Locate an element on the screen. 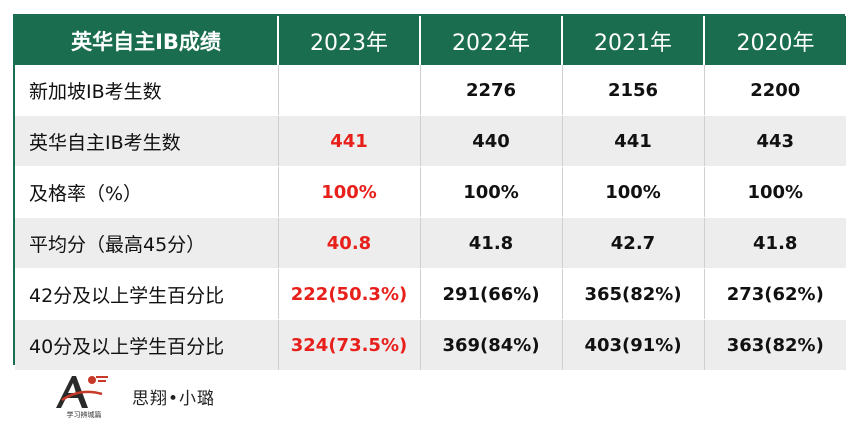 This screenshot has width=859, height=428. row-label: 新加坡IB考生数 is located at coordinates (147, 90).